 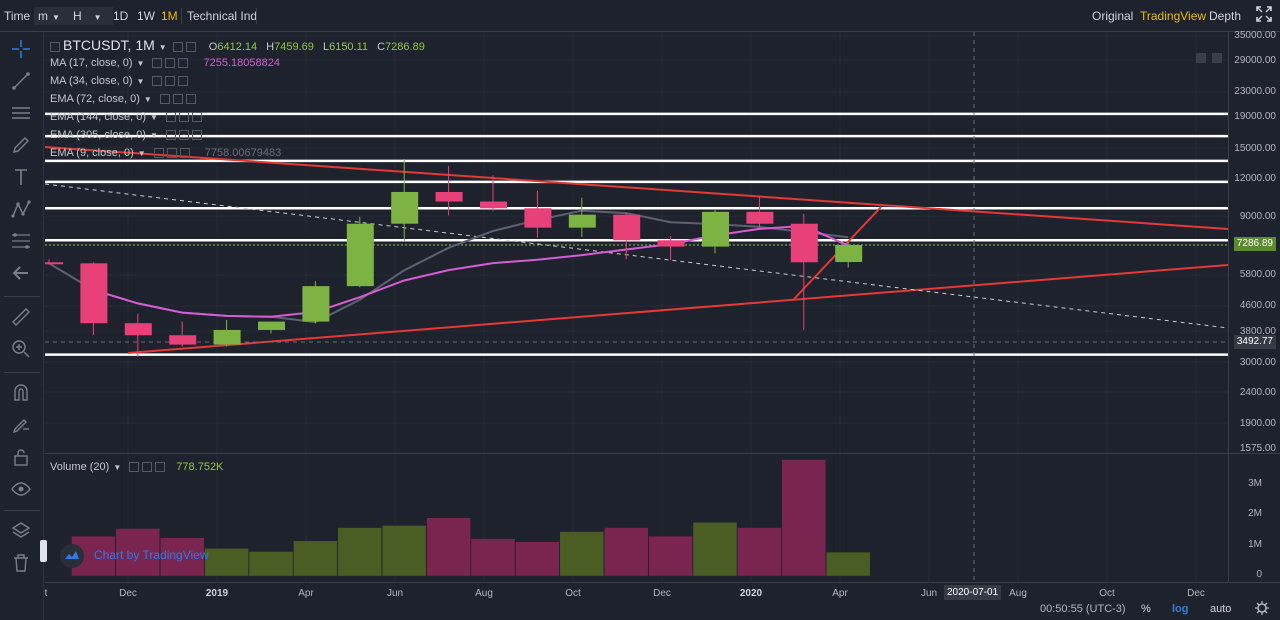 I want to click on interval-1w-button: 1W, so click(x=146, y=16).